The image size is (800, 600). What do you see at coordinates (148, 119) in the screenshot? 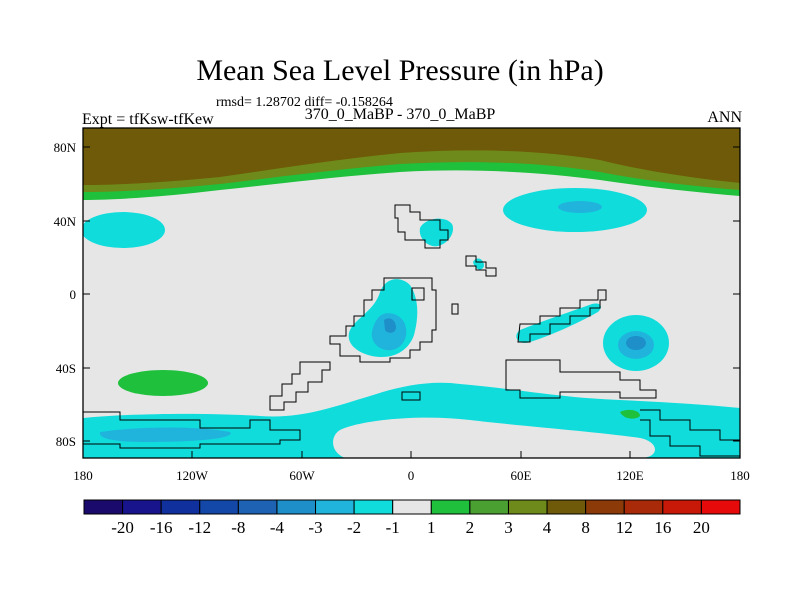
I see `experiment-label: Expt = tfKsw-tfKew` at bounding box center [148, 119].